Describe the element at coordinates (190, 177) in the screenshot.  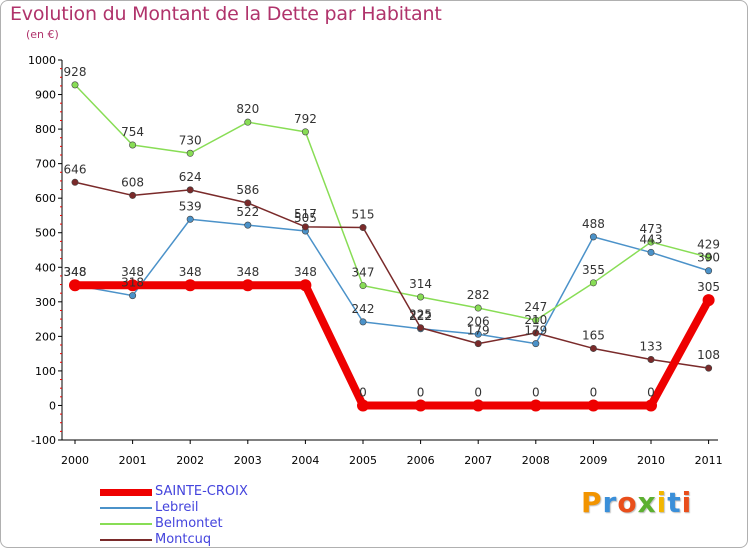
I see `data-label: 624` at that location.